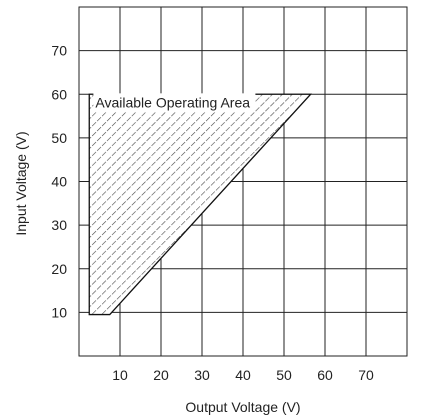  Describe the element at coordinates (21, 183) in the screenshot. I see `y-axis-label: Input Voltage (V)` at that location.